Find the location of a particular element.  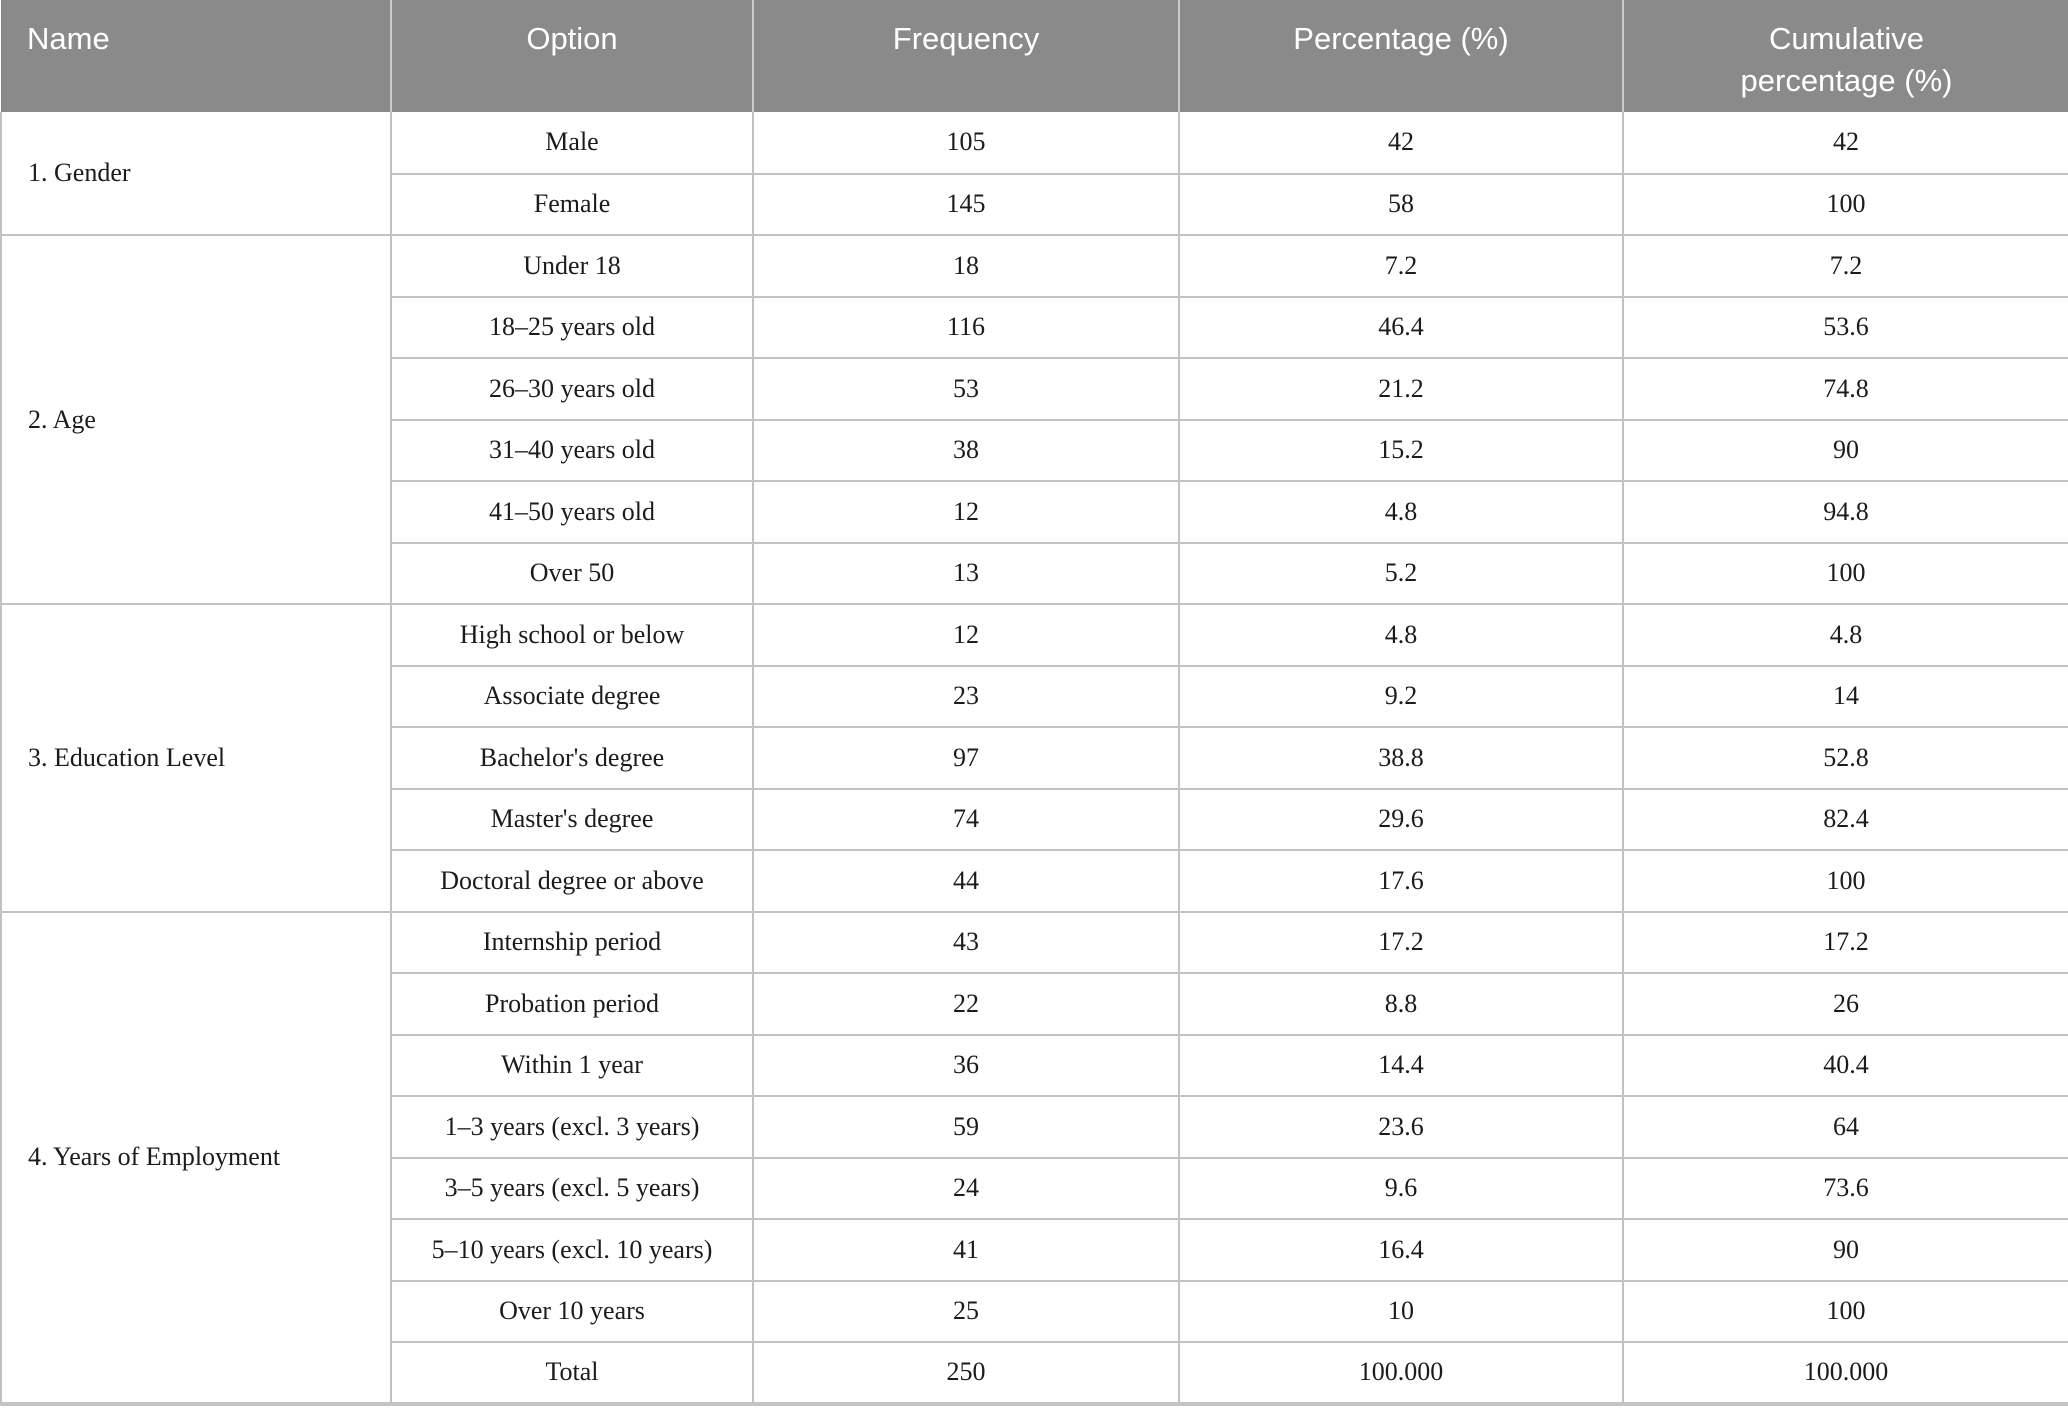

section-name-cell: 4. Years of Employment is located at coordinates (196, 1157).